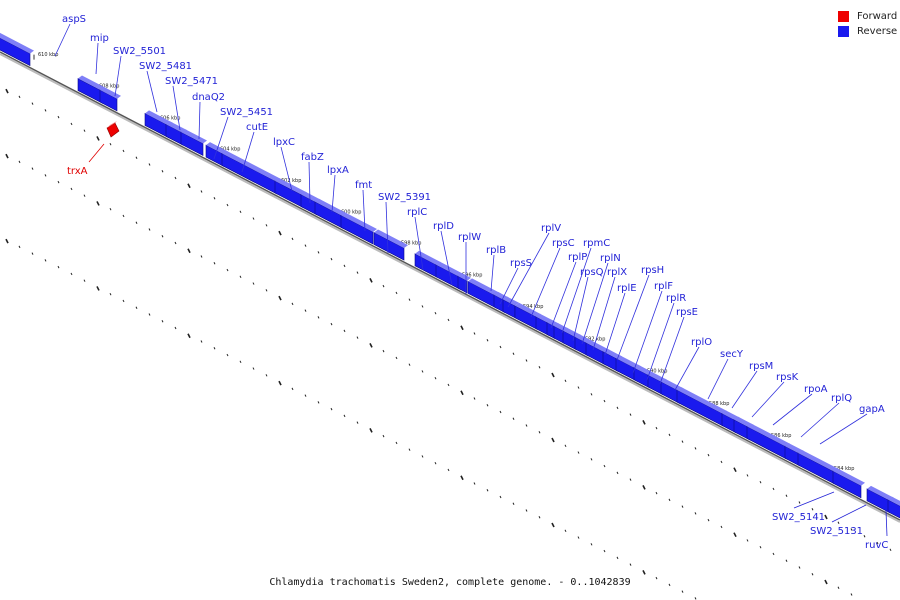 The width and height of the screenshot is (900, 600). I want to click on gene-label: rplX, so click(617, 272).